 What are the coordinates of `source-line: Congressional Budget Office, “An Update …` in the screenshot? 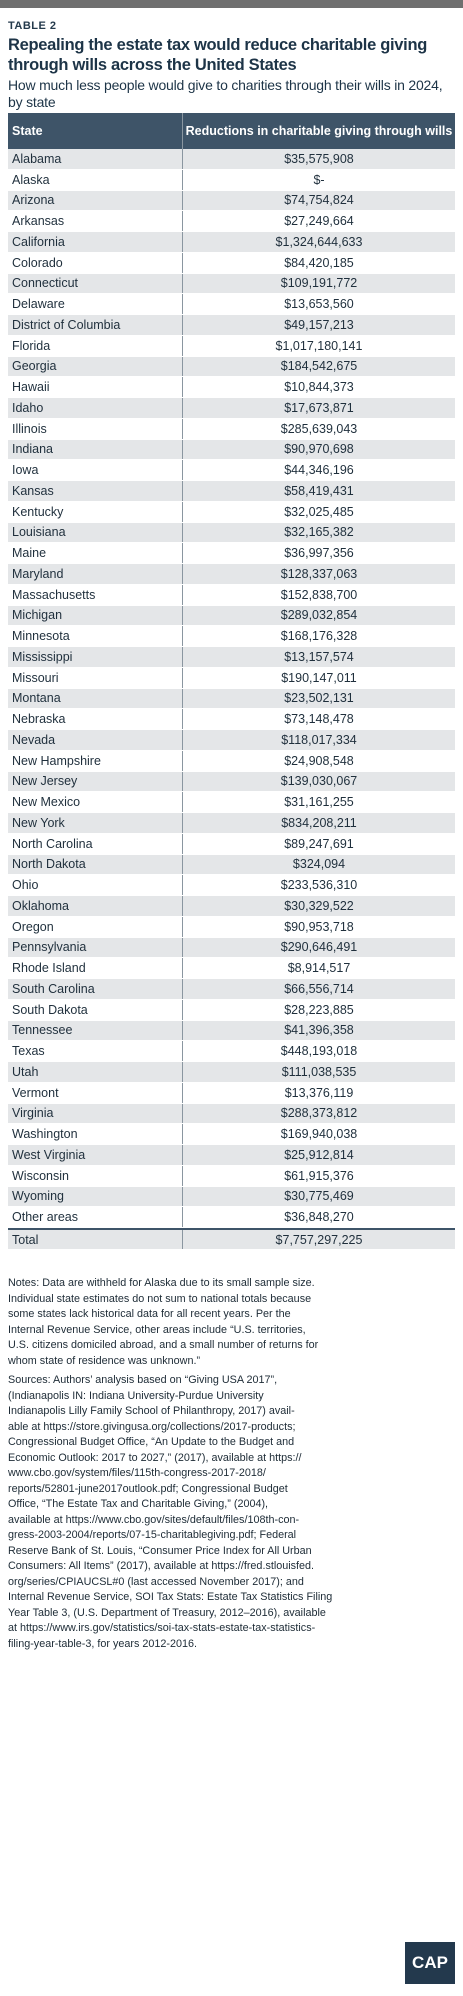 It's located at (151, 1442).